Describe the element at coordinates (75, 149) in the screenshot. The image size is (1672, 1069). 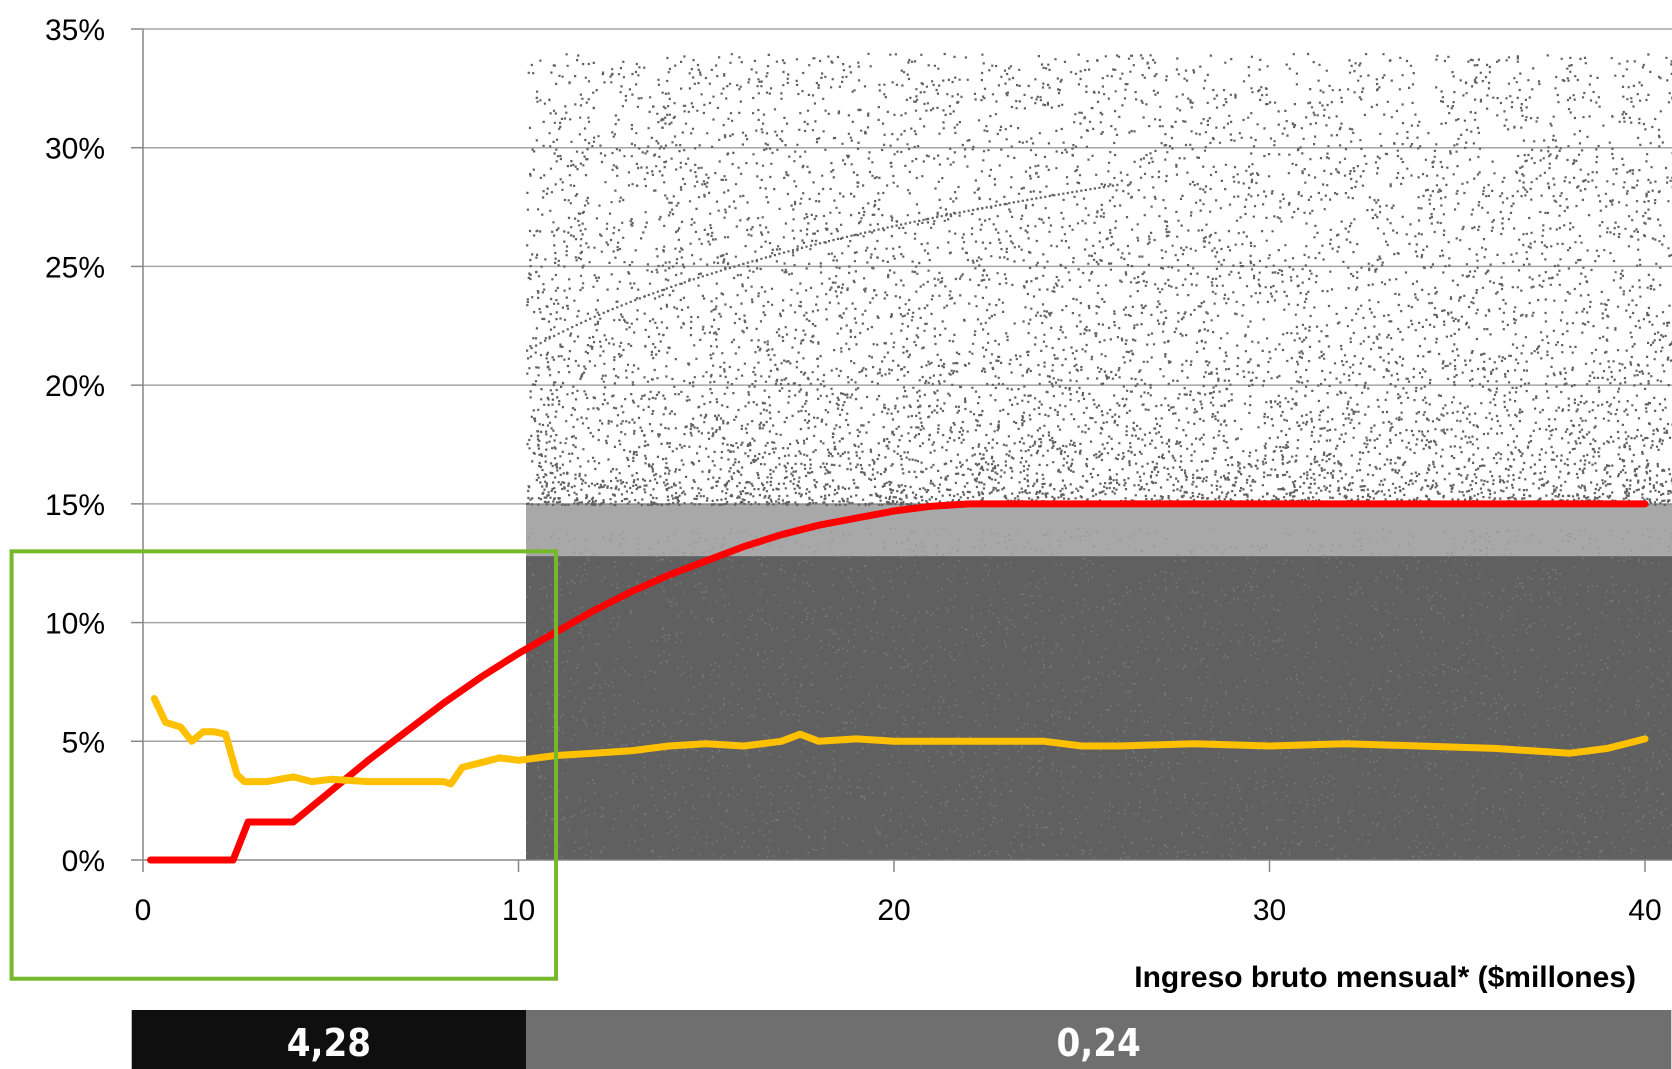
I see `y-tick-label: 30%` at that location.